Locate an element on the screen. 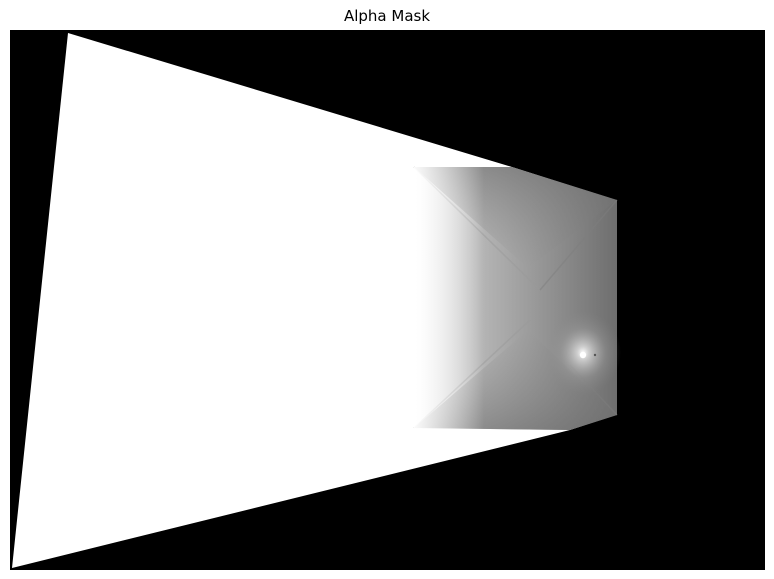 The width and height of the screenshot is (774, 579). figure-title: Alpha Mask is located at coordinates (387, 16).